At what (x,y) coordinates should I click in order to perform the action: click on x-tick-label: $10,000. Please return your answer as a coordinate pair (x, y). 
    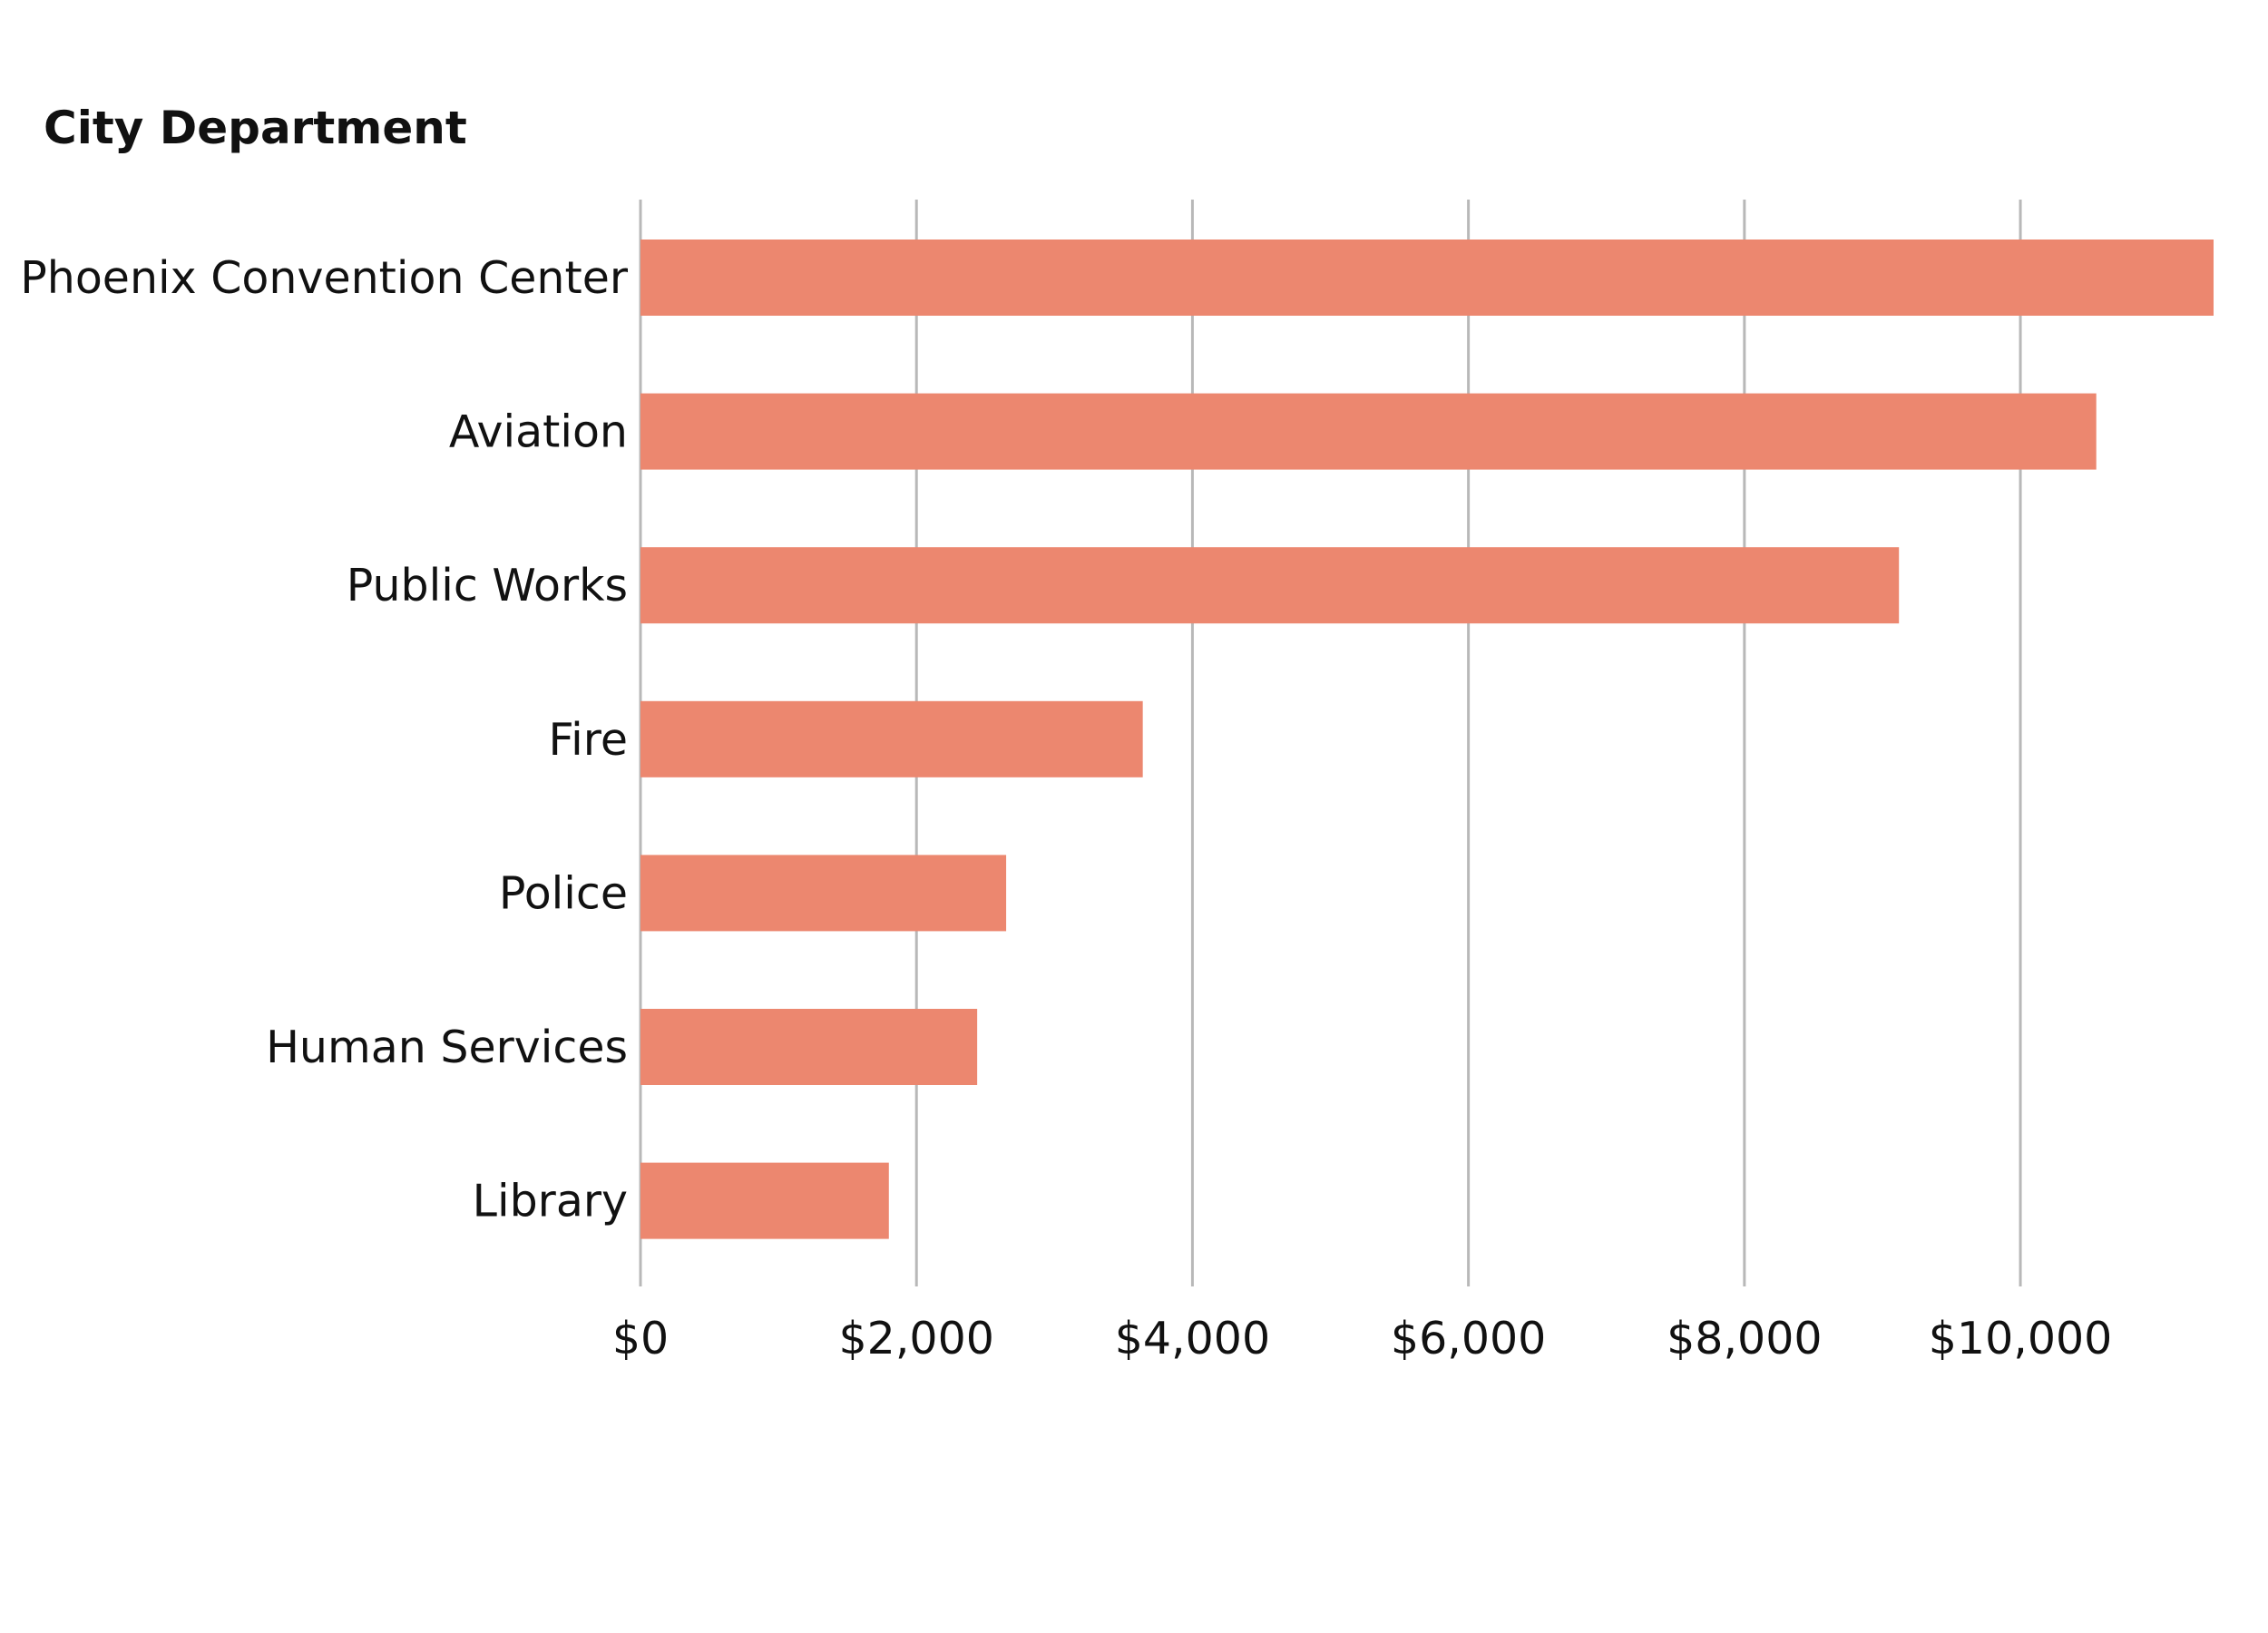
    Looking at the image, I should click on (2021, 1338).